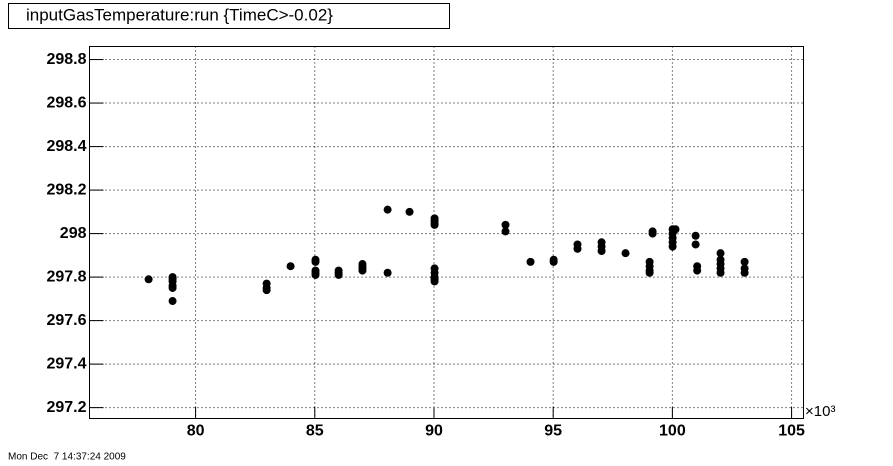  Describe the element at coordinates (66, 363) in the screenshot. I see `y-tick-label: 297.4` at that location.